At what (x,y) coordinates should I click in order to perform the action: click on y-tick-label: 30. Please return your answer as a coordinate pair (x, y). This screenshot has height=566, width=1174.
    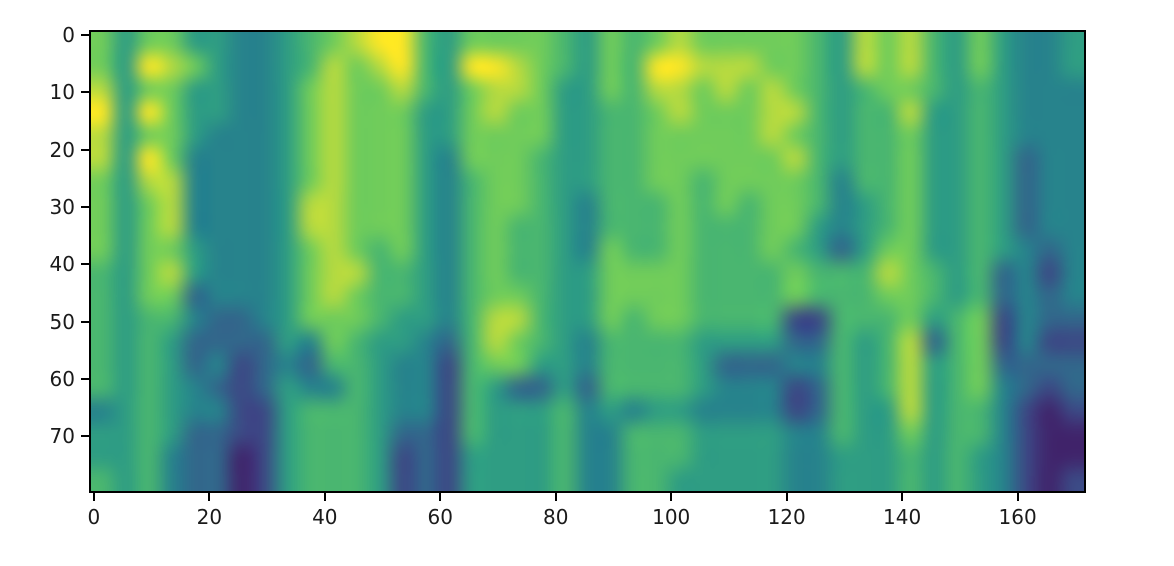
    Looking at the image, I should click on (62, 206).